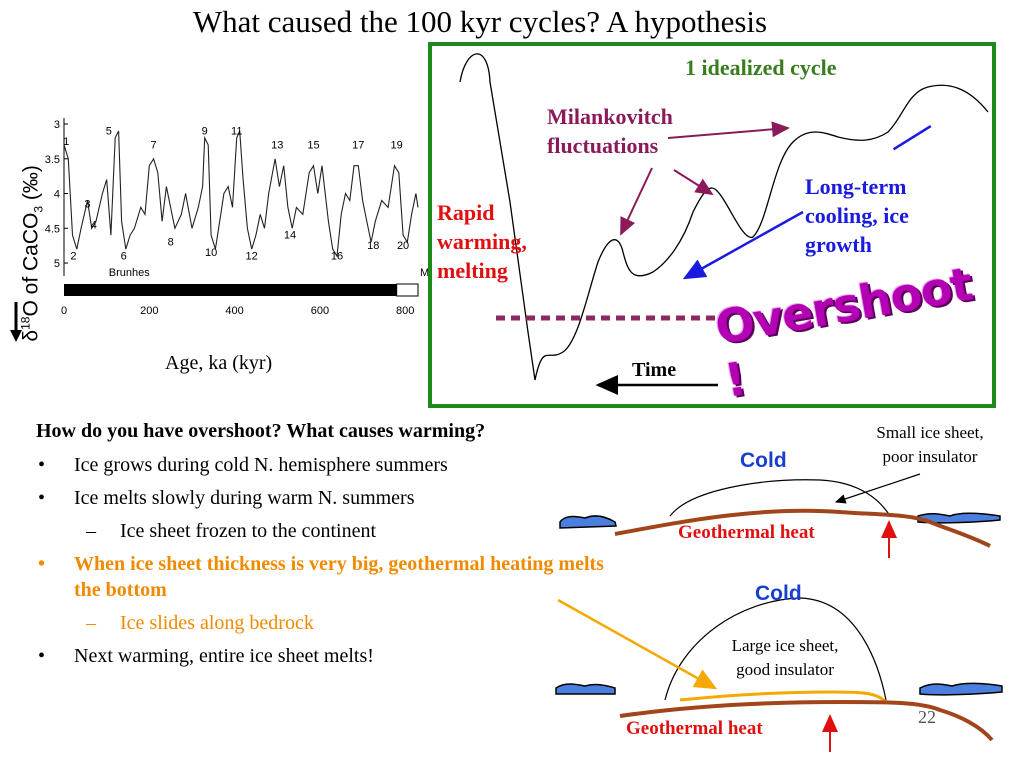 This screenshot has height=768, width=1024. I want to click on stage-label: 7, so click(154, 145).